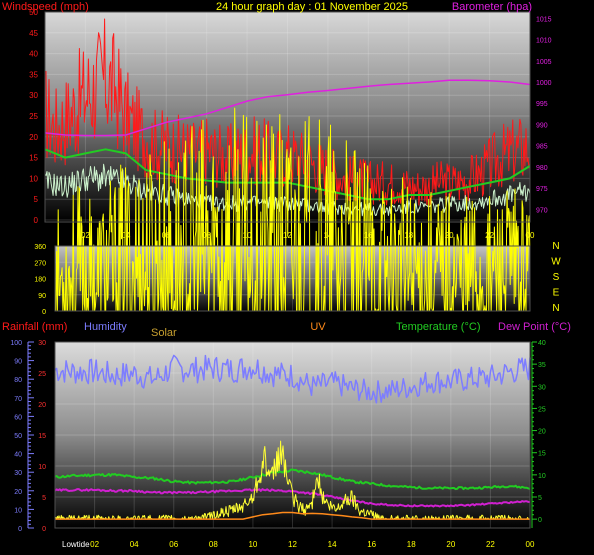  I want to click on wind-left-tick-label: 50, so click(33, 12).